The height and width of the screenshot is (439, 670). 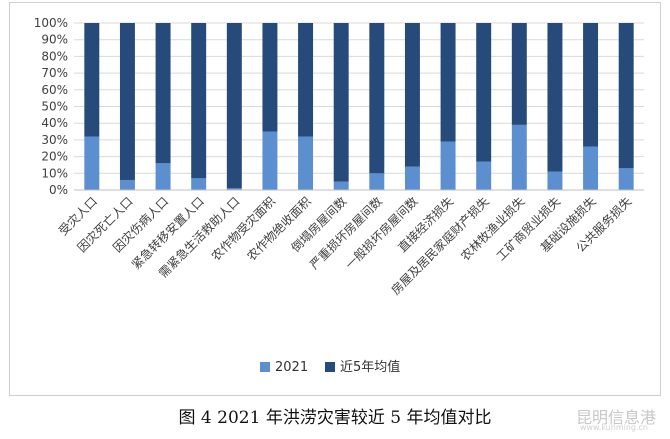 I want to click on legend-swatch-avg5yr, so click(x=330, y=367).